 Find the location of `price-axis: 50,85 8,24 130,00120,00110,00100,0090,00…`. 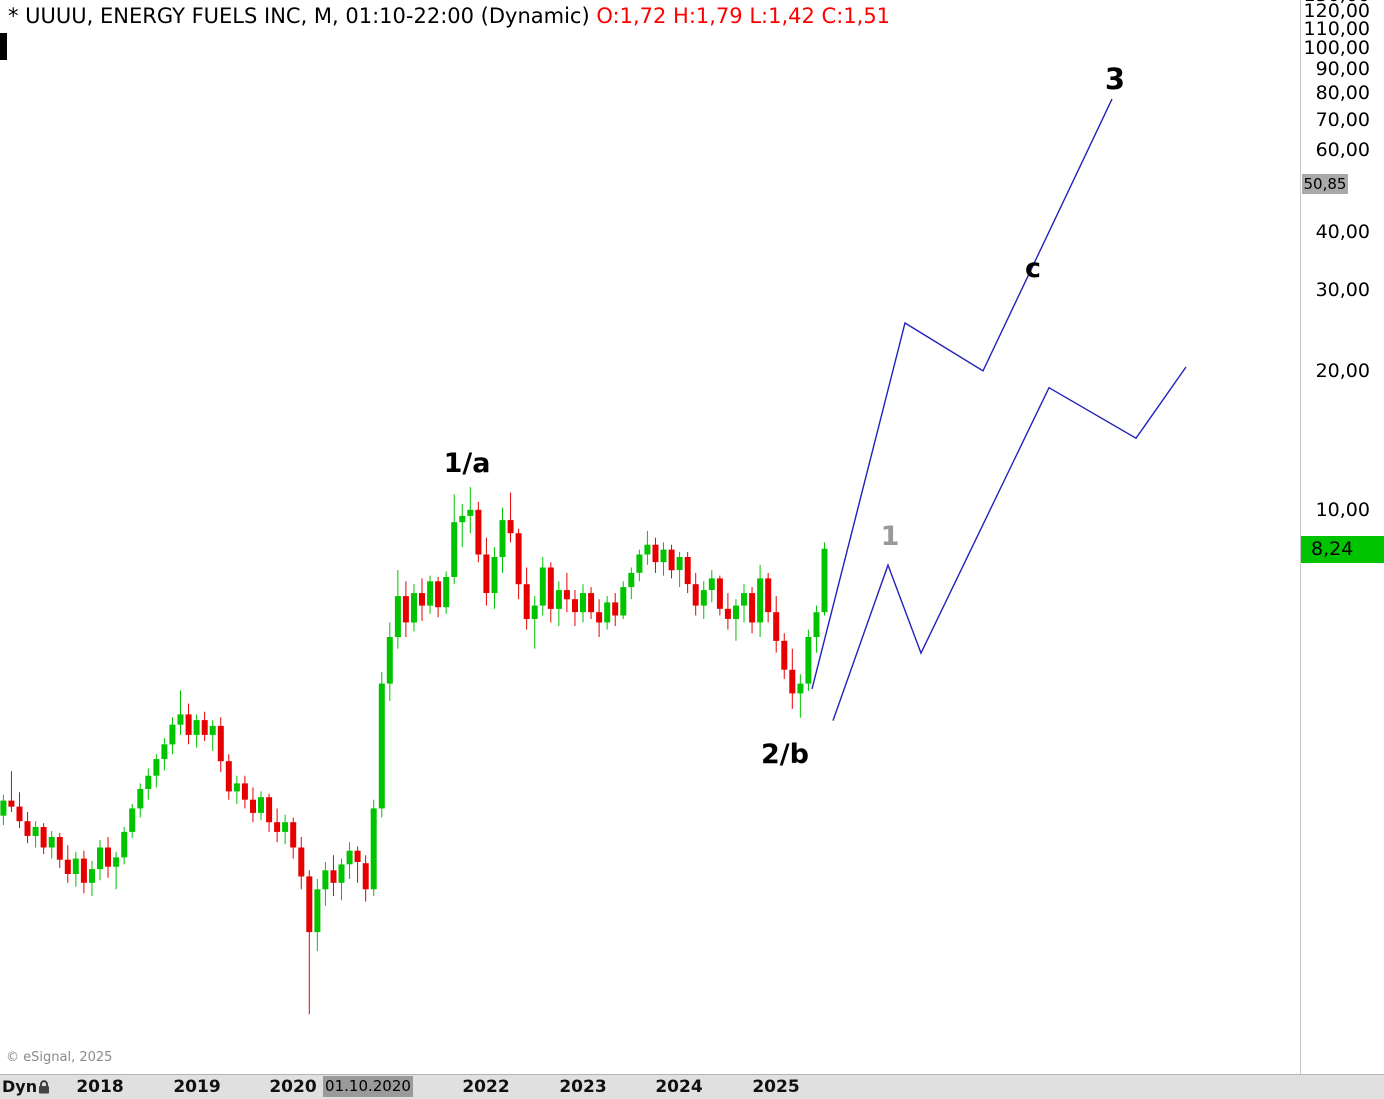

price-axis: 50,85 8,24 130,00120,00110,00100,0090,00… is located at coordinates (1342, 537).